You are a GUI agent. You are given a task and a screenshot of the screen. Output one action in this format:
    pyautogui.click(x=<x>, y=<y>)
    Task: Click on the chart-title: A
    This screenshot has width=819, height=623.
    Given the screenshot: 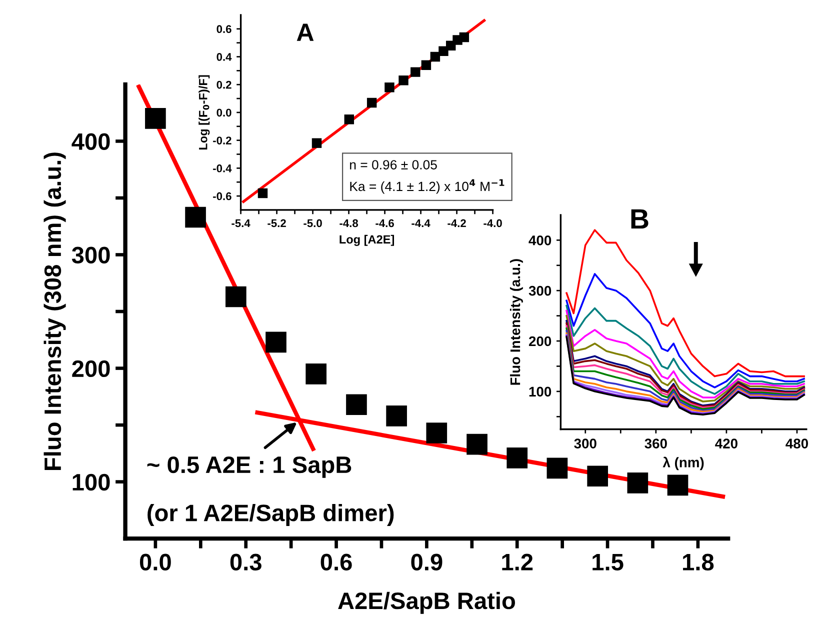 What is the action you would take?
    pyautogui.click(x=305, y=32)
    